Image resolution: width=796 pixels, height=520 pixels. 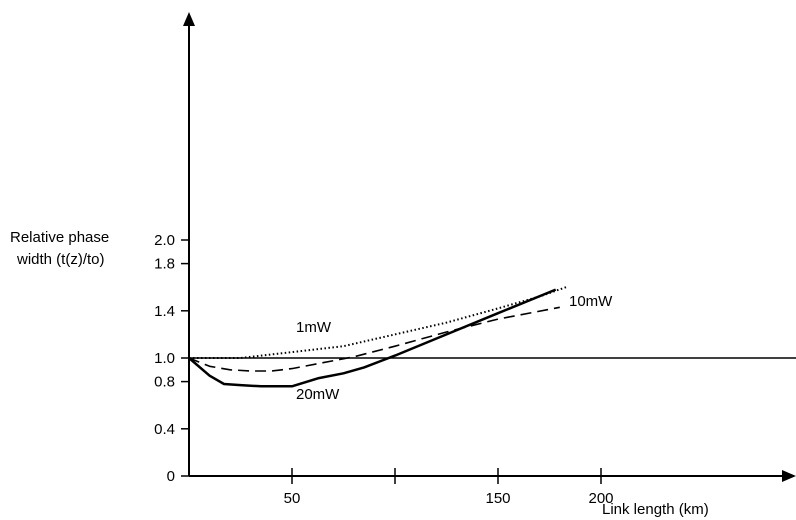 What do you see at coordinates (189, 19) in the screenshot?
I see `y-axis-arrowhead` at bounding box center [189, 19].